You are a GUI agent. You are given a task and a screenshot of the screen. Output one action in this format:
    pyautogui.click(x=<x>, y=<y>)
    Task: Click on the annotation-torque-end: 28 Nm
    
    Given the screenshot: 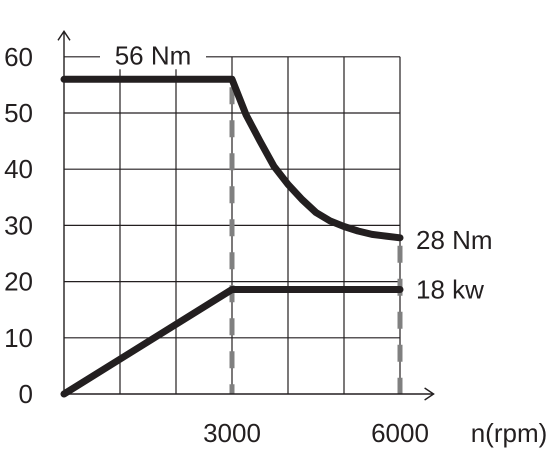 What is the action you would take?
    pyautogui.click(x=454, y=240)
    